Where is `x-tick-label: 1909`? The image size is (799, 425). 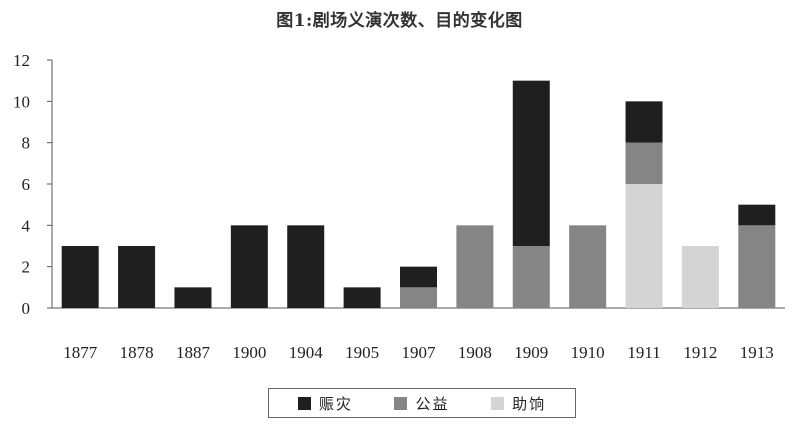 x-tick-label: 1909 is located at coordinates (531, 352).